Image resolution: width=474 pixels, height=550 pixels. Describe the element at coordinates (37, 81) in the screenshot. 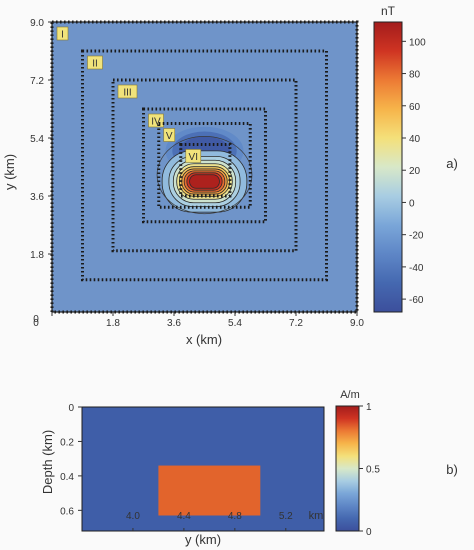

I see `map-a-y-tick-label: 7.2` at that location.